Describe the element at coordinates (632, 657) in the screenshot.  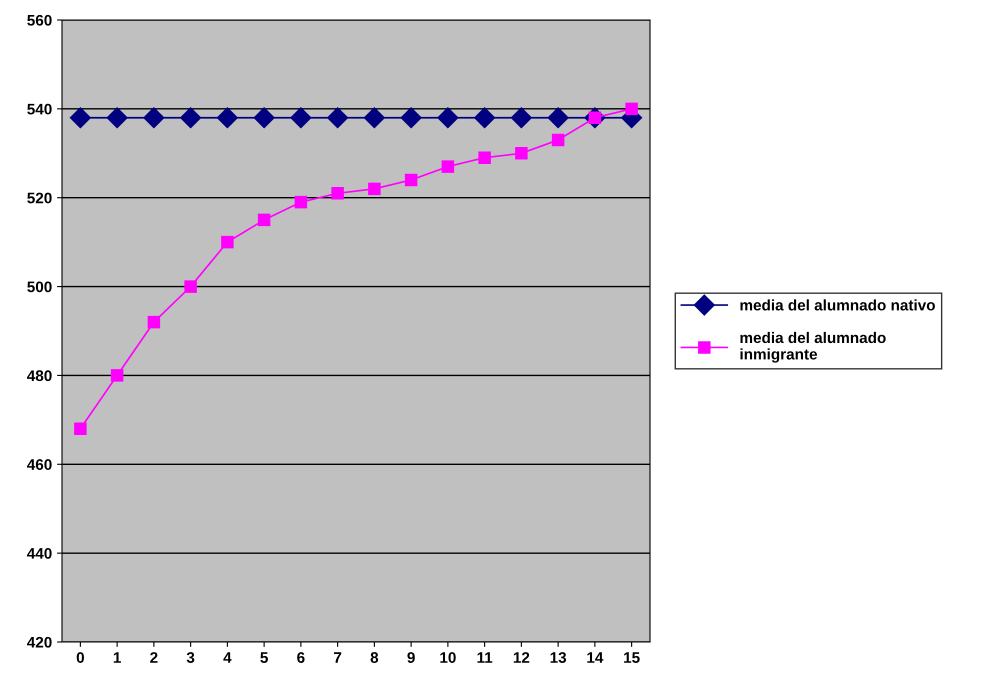
I see `x-tick-label: 15` at that location.